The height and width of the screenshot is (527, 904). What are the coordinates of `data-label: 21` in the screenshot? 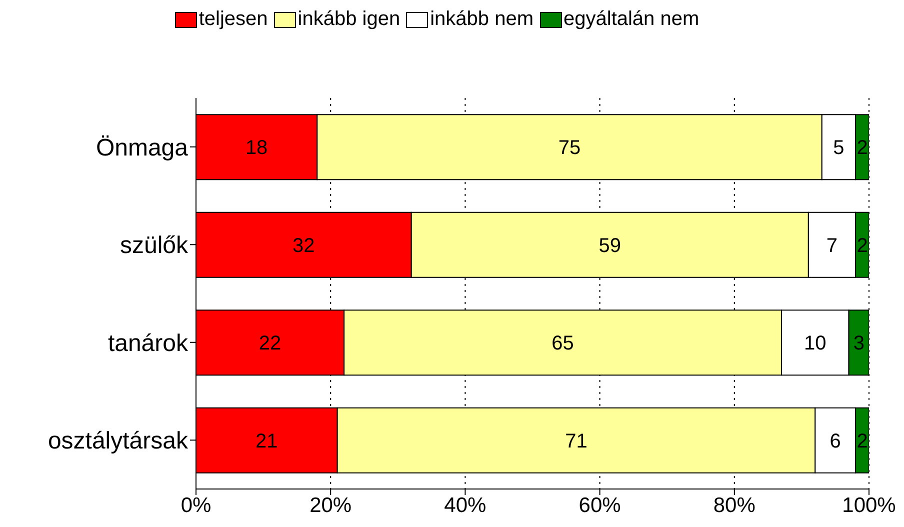 It's located at (267, 441).